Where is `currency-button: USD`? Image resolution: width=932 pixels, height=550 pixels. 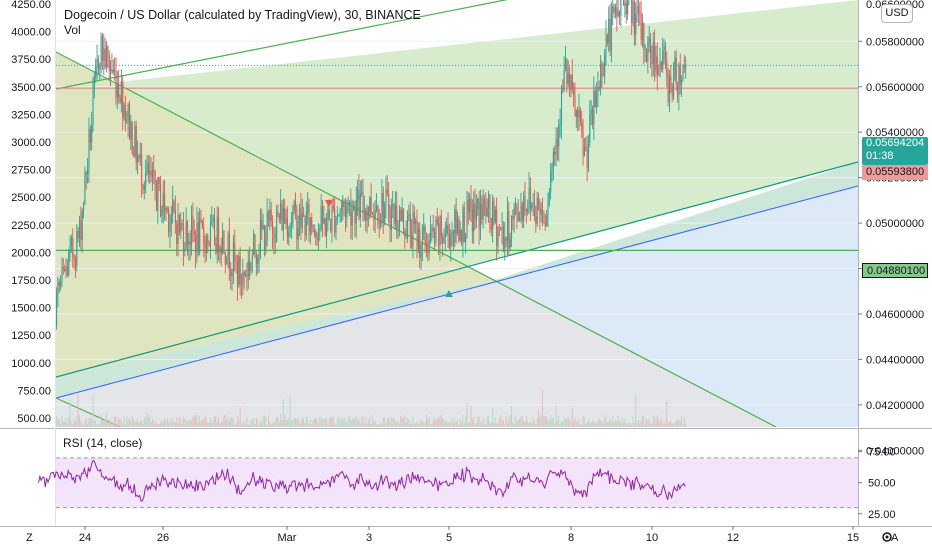 currency-button: USD is located at coordinates (897, 13).